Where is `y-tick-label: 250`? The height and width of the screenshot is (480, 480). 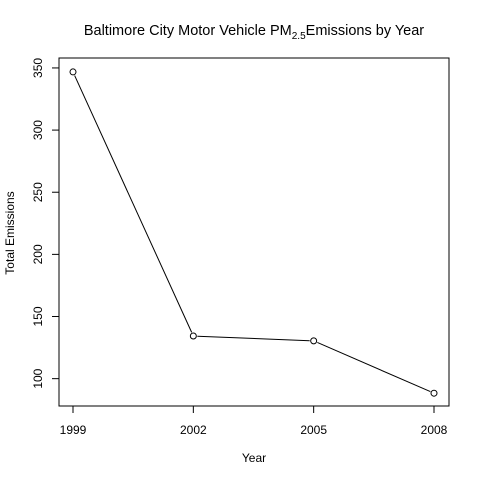
y-tick-label: 250 is located at coordinates (38, 192).